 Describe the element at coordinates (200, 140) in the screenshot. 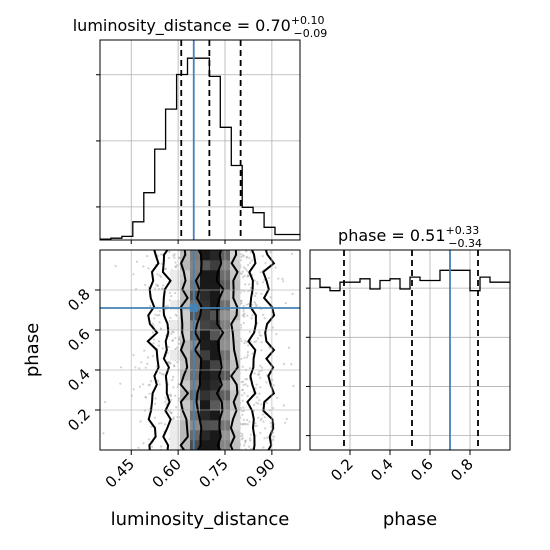

I see `luminosity-distance-histogram-frame` at that location.